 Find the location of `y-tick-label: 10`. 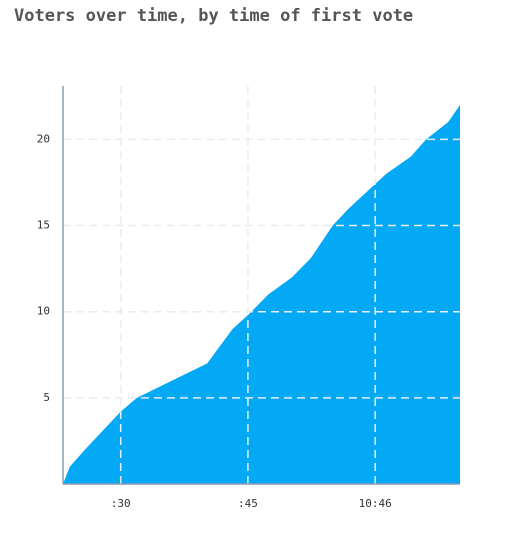

y-tick-label: 10 is located at coordinates (43, 311).